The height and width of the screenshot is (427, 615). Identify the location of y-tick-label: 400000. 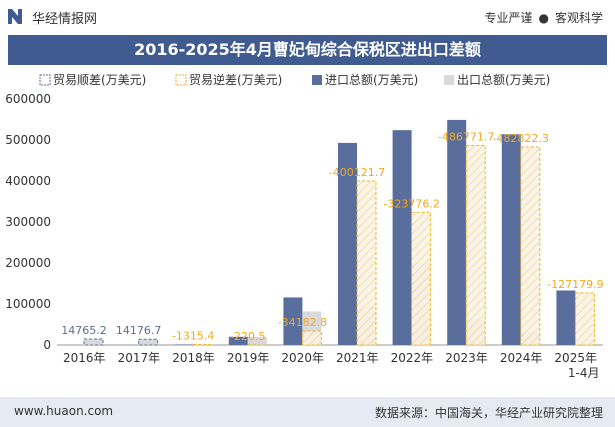
(28, 181).